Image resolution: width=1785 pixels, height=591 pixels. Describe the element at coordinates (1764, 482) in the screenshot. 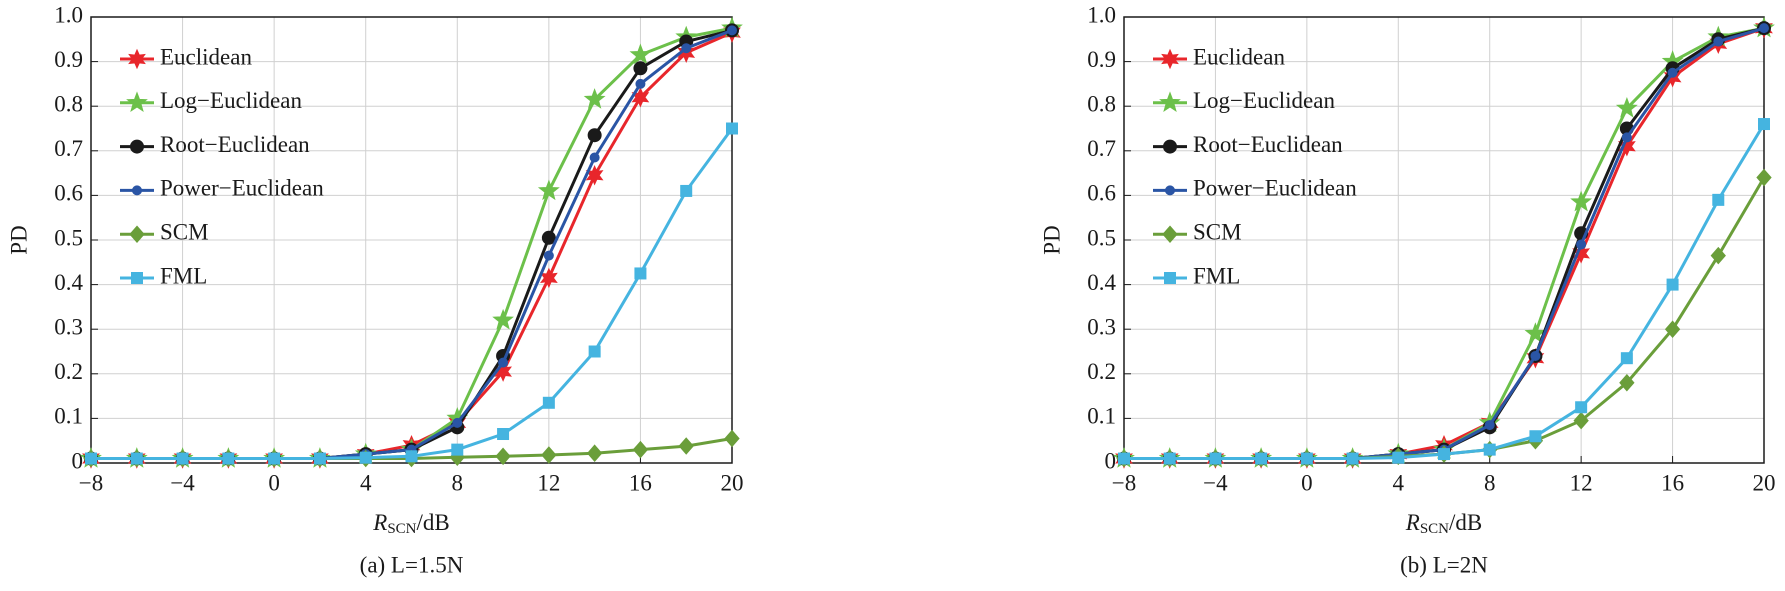

I see `x-tick-label: 20` at that location.